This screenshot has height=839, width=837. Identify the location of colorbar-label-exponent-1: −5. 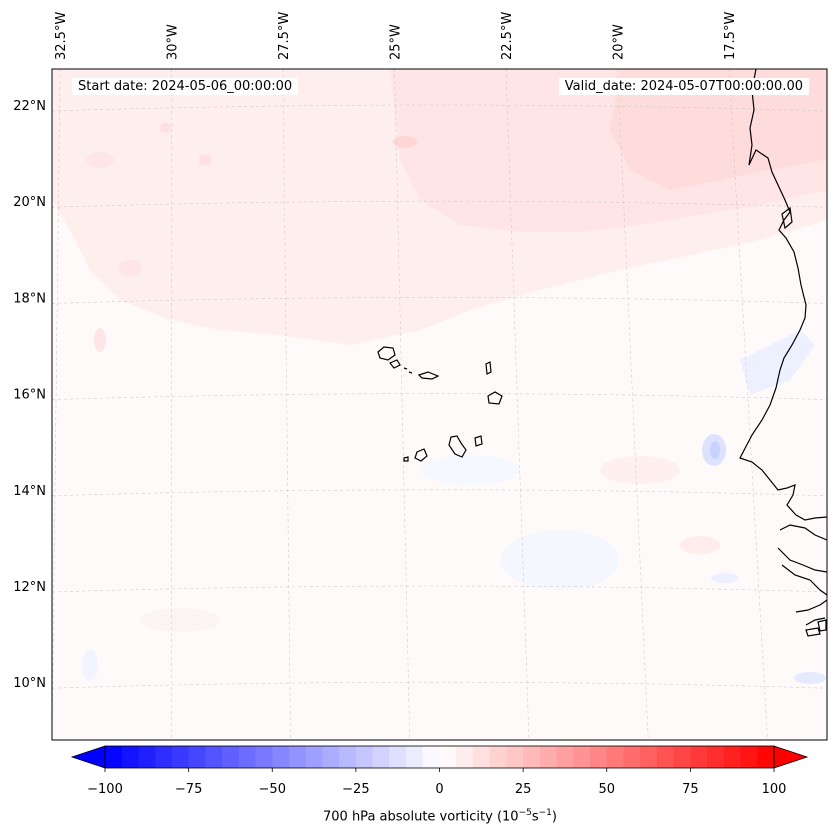
(525, 813).